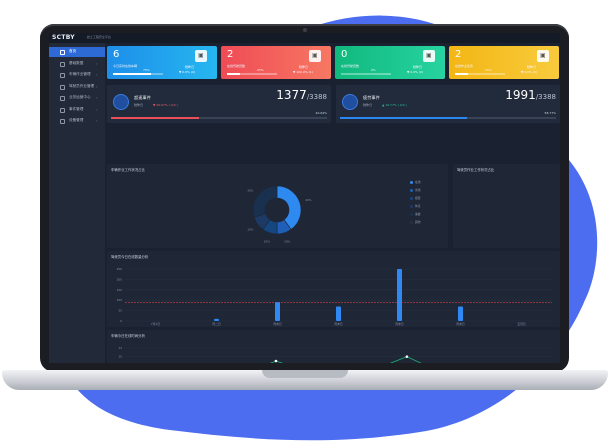 This screenshot has width=611, height=444. Describe the element at coordinates (350, 102) in the screenshot. I see `speed-gauge-icon` at that location.